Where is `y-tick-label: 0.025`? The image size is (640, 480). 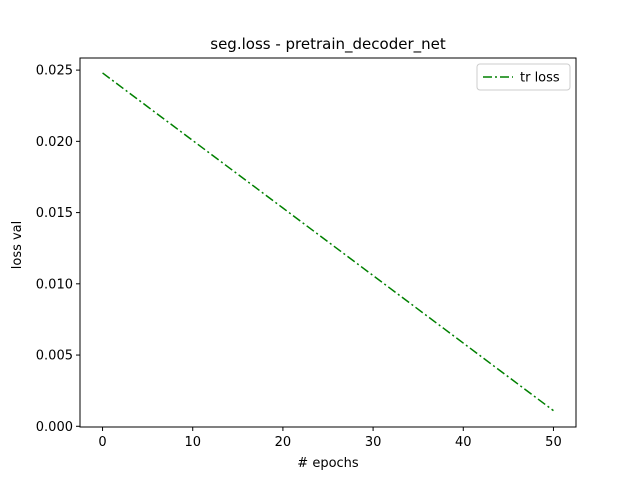
y-tick-label: 0.025 is located at coordinates (54, 71).